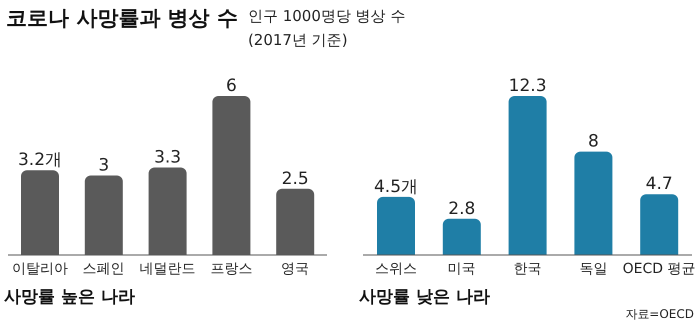 The width and height of the screenshot is (700, 329). Describe the element at coordinates (659, 184) in the screenshot. I see `data-label: 4.7` at that location.